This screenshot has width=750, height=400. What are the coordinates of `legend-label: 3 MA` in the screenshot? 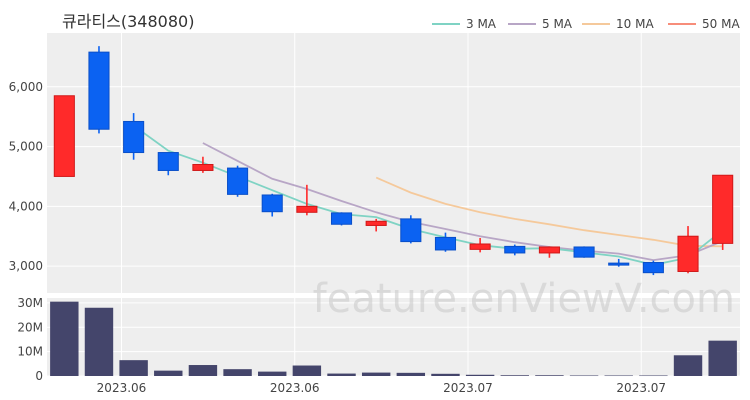 It's located at (481, 24).